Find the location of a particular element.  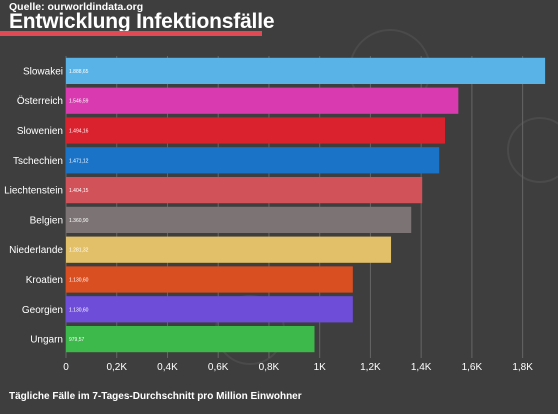

bar-value-label: 1.471,12 is located at coordinates (79, 161).